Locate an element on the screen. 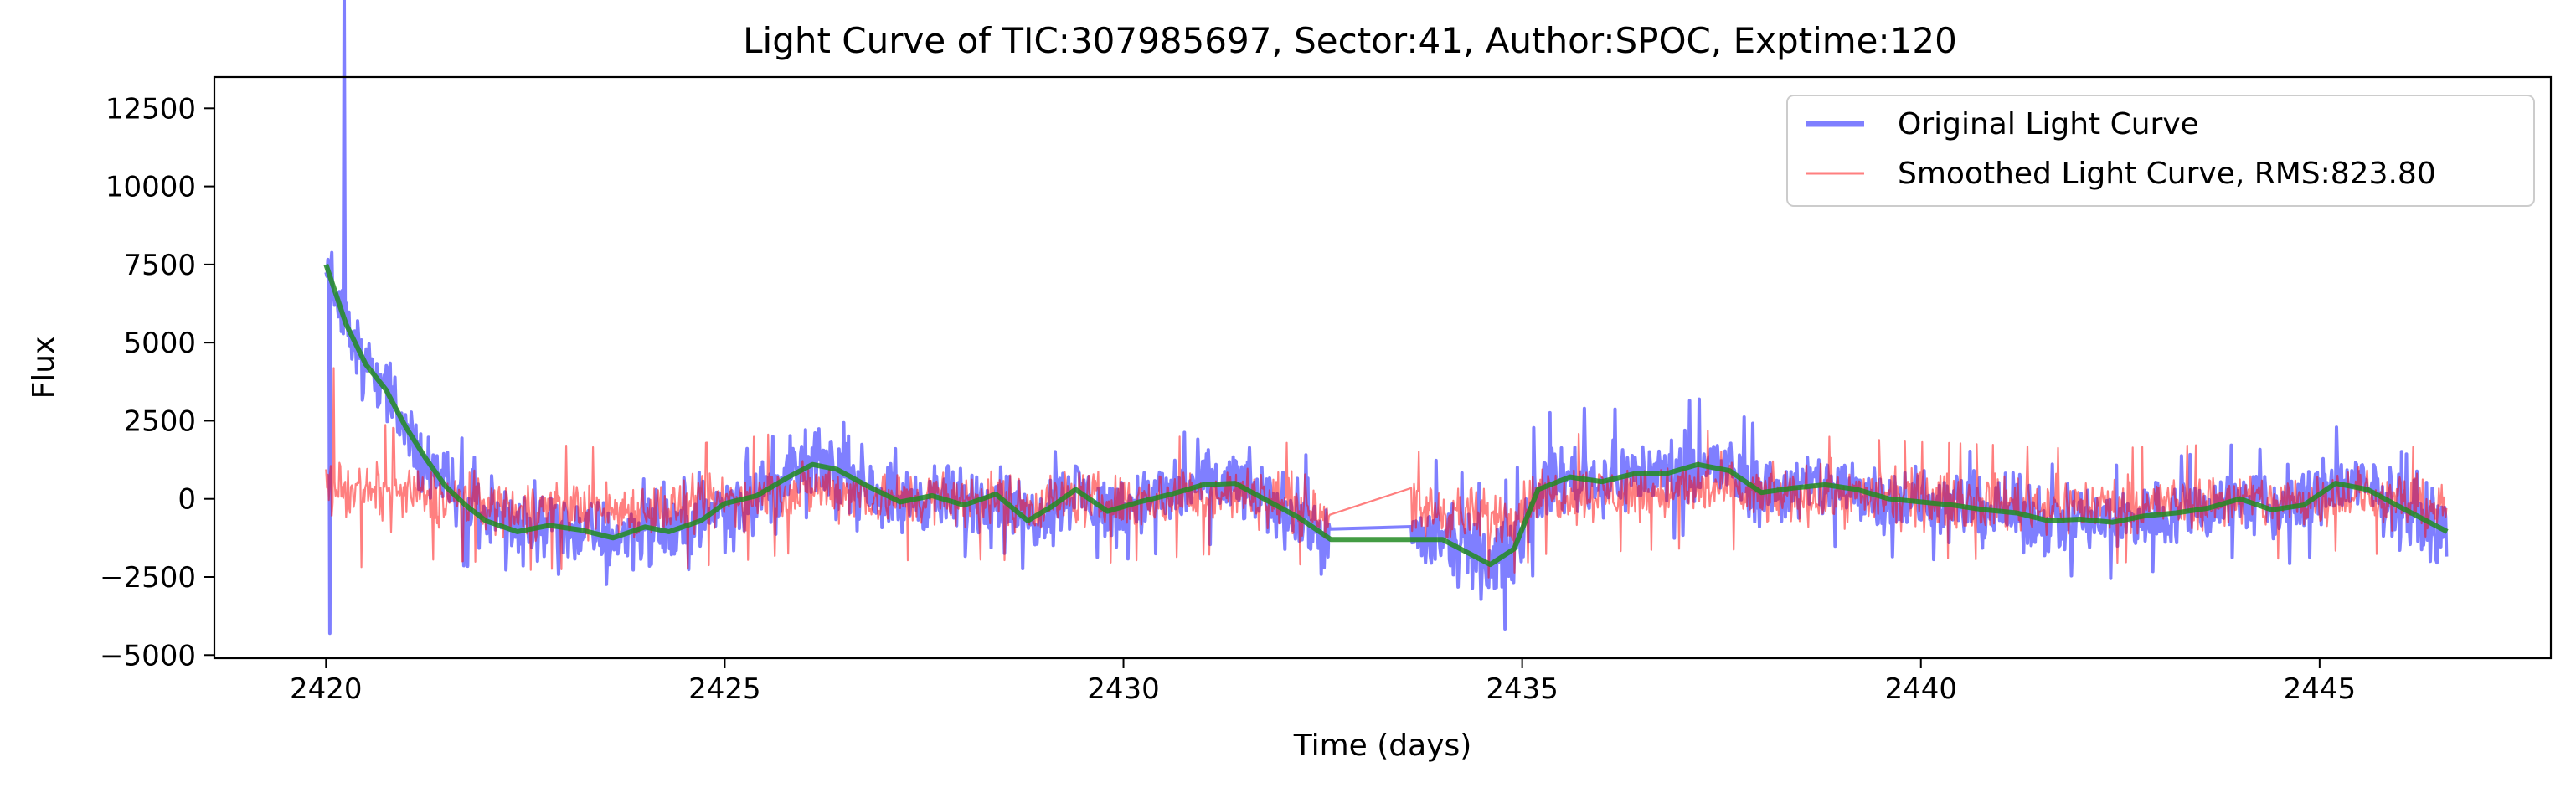  y-tick-label: −5000 is located at coordinates (148, 655).